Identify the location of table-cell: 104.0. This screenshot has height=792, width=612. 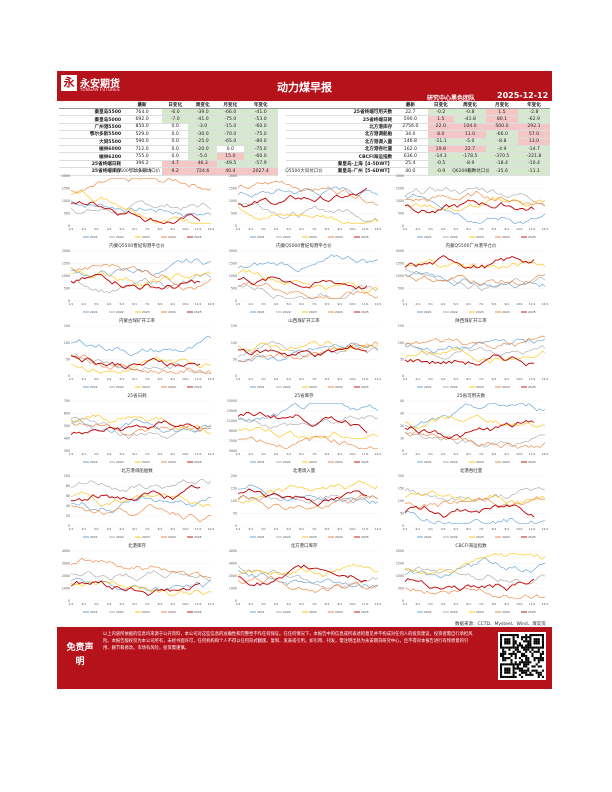
(469, 127).